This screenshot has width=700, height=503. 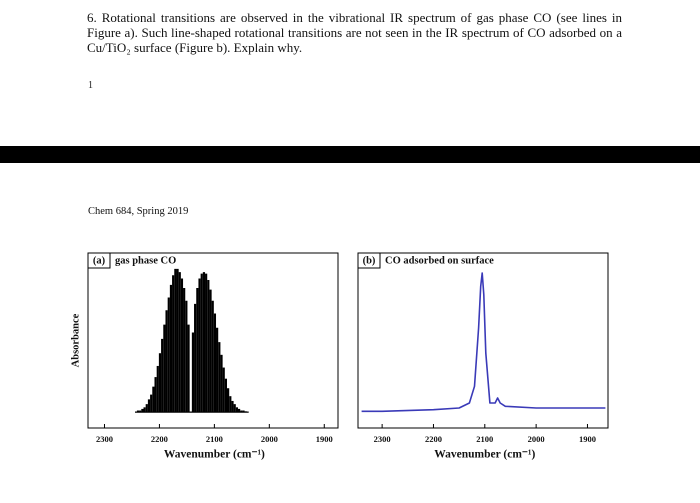 I want to click on panel-label: (a), so click(x=99, y=260).